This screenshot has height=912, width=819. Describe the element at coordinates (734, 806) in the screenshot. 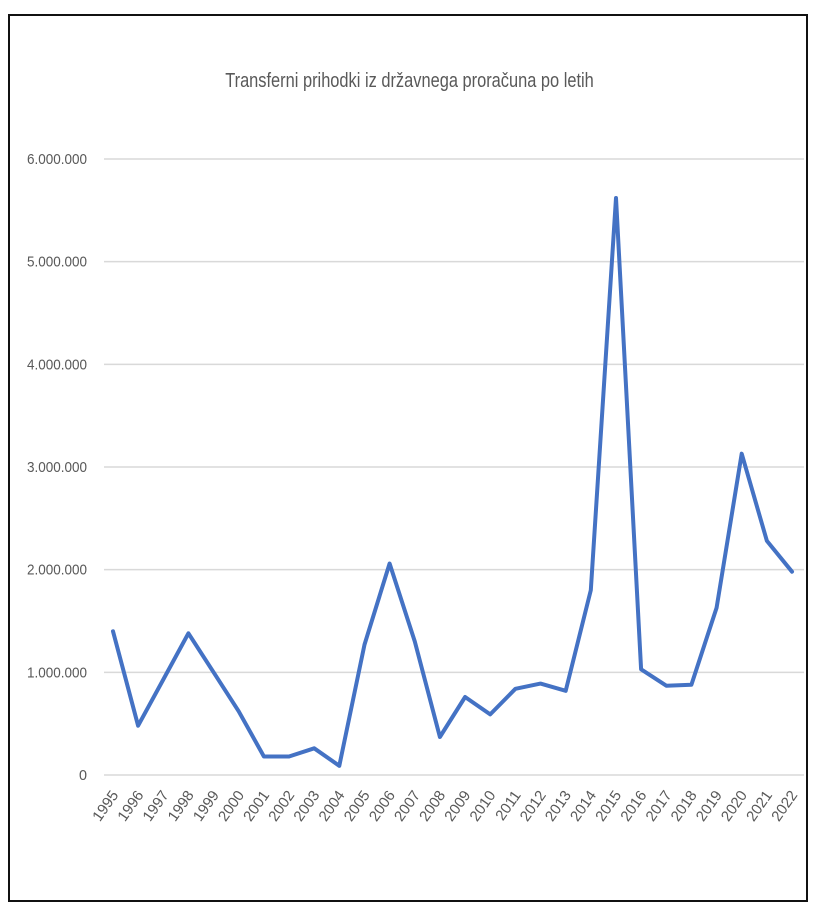

I see `x-tick-label: 2020` at that location.